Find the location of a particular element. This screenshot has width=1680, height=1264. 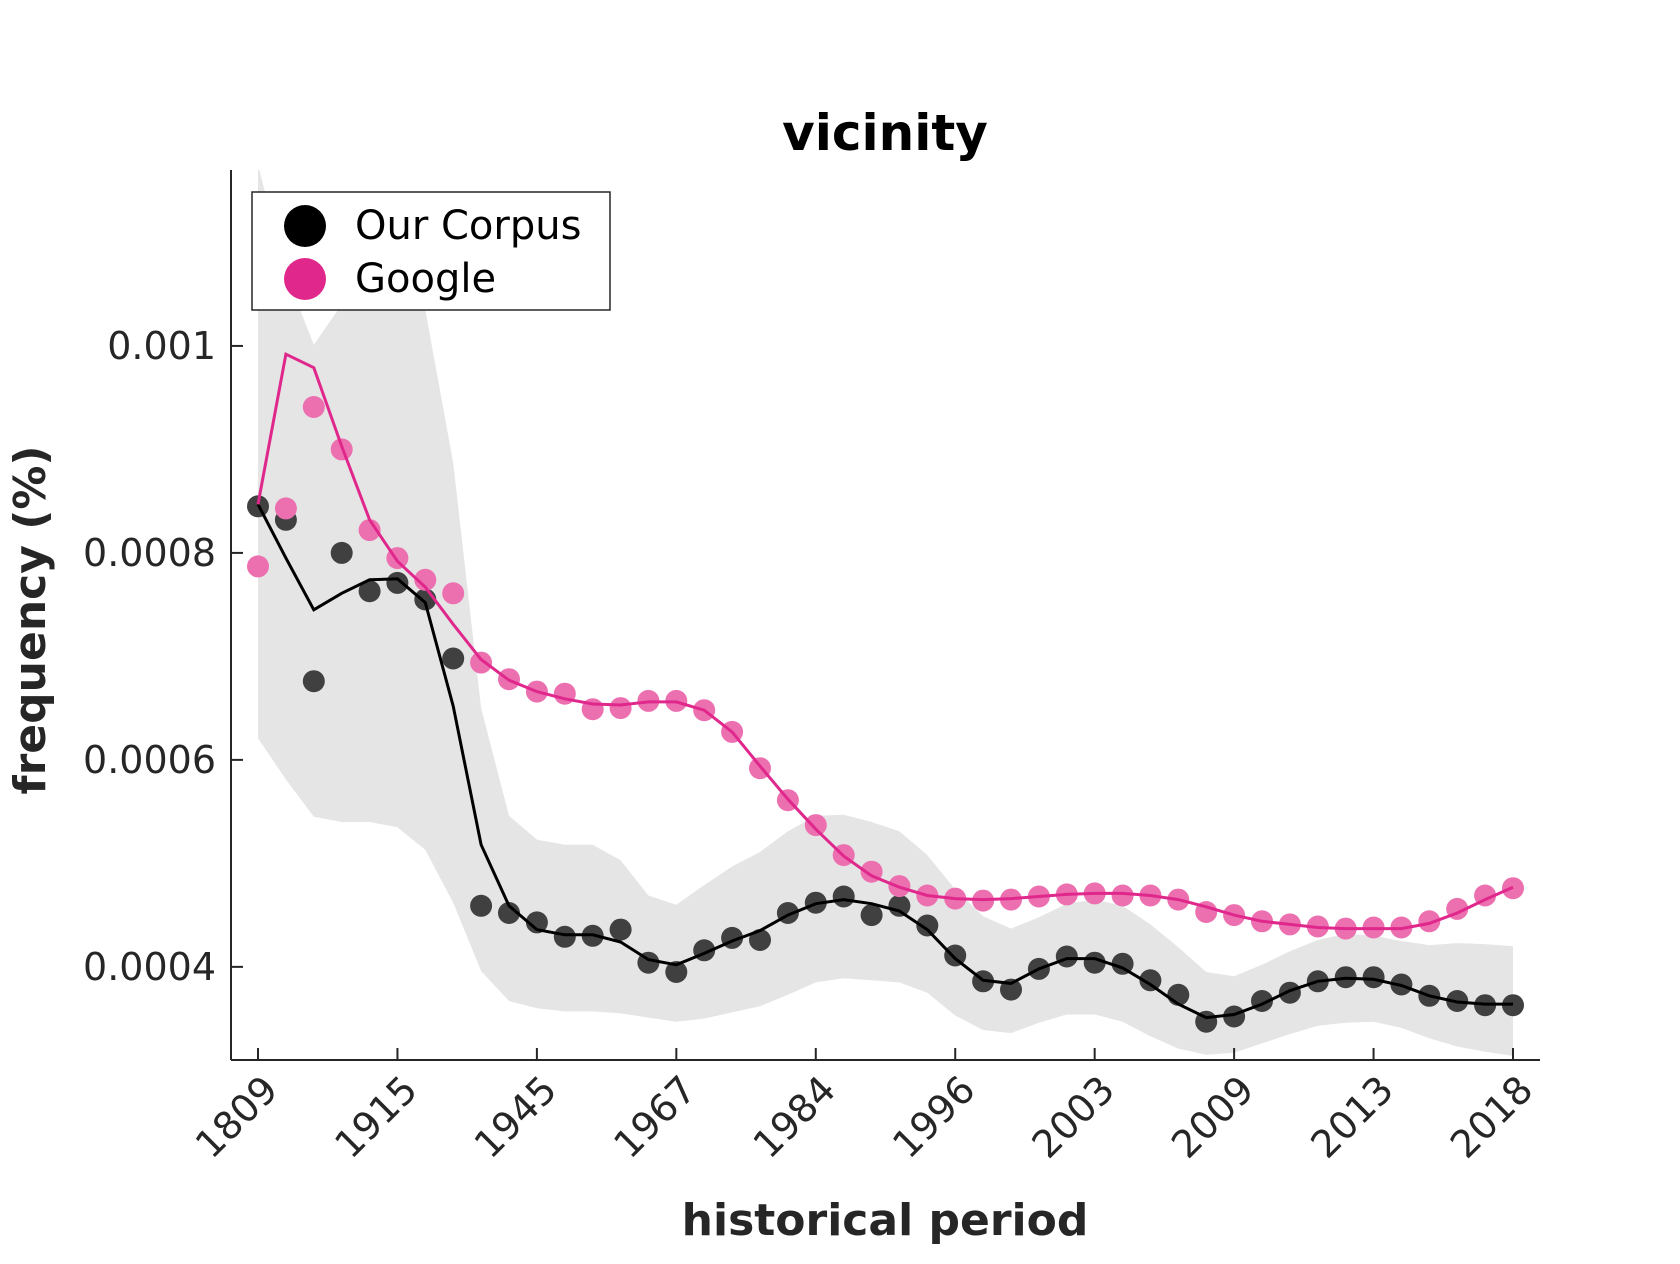

legend-marker-google is located at coordinates (305, 279).